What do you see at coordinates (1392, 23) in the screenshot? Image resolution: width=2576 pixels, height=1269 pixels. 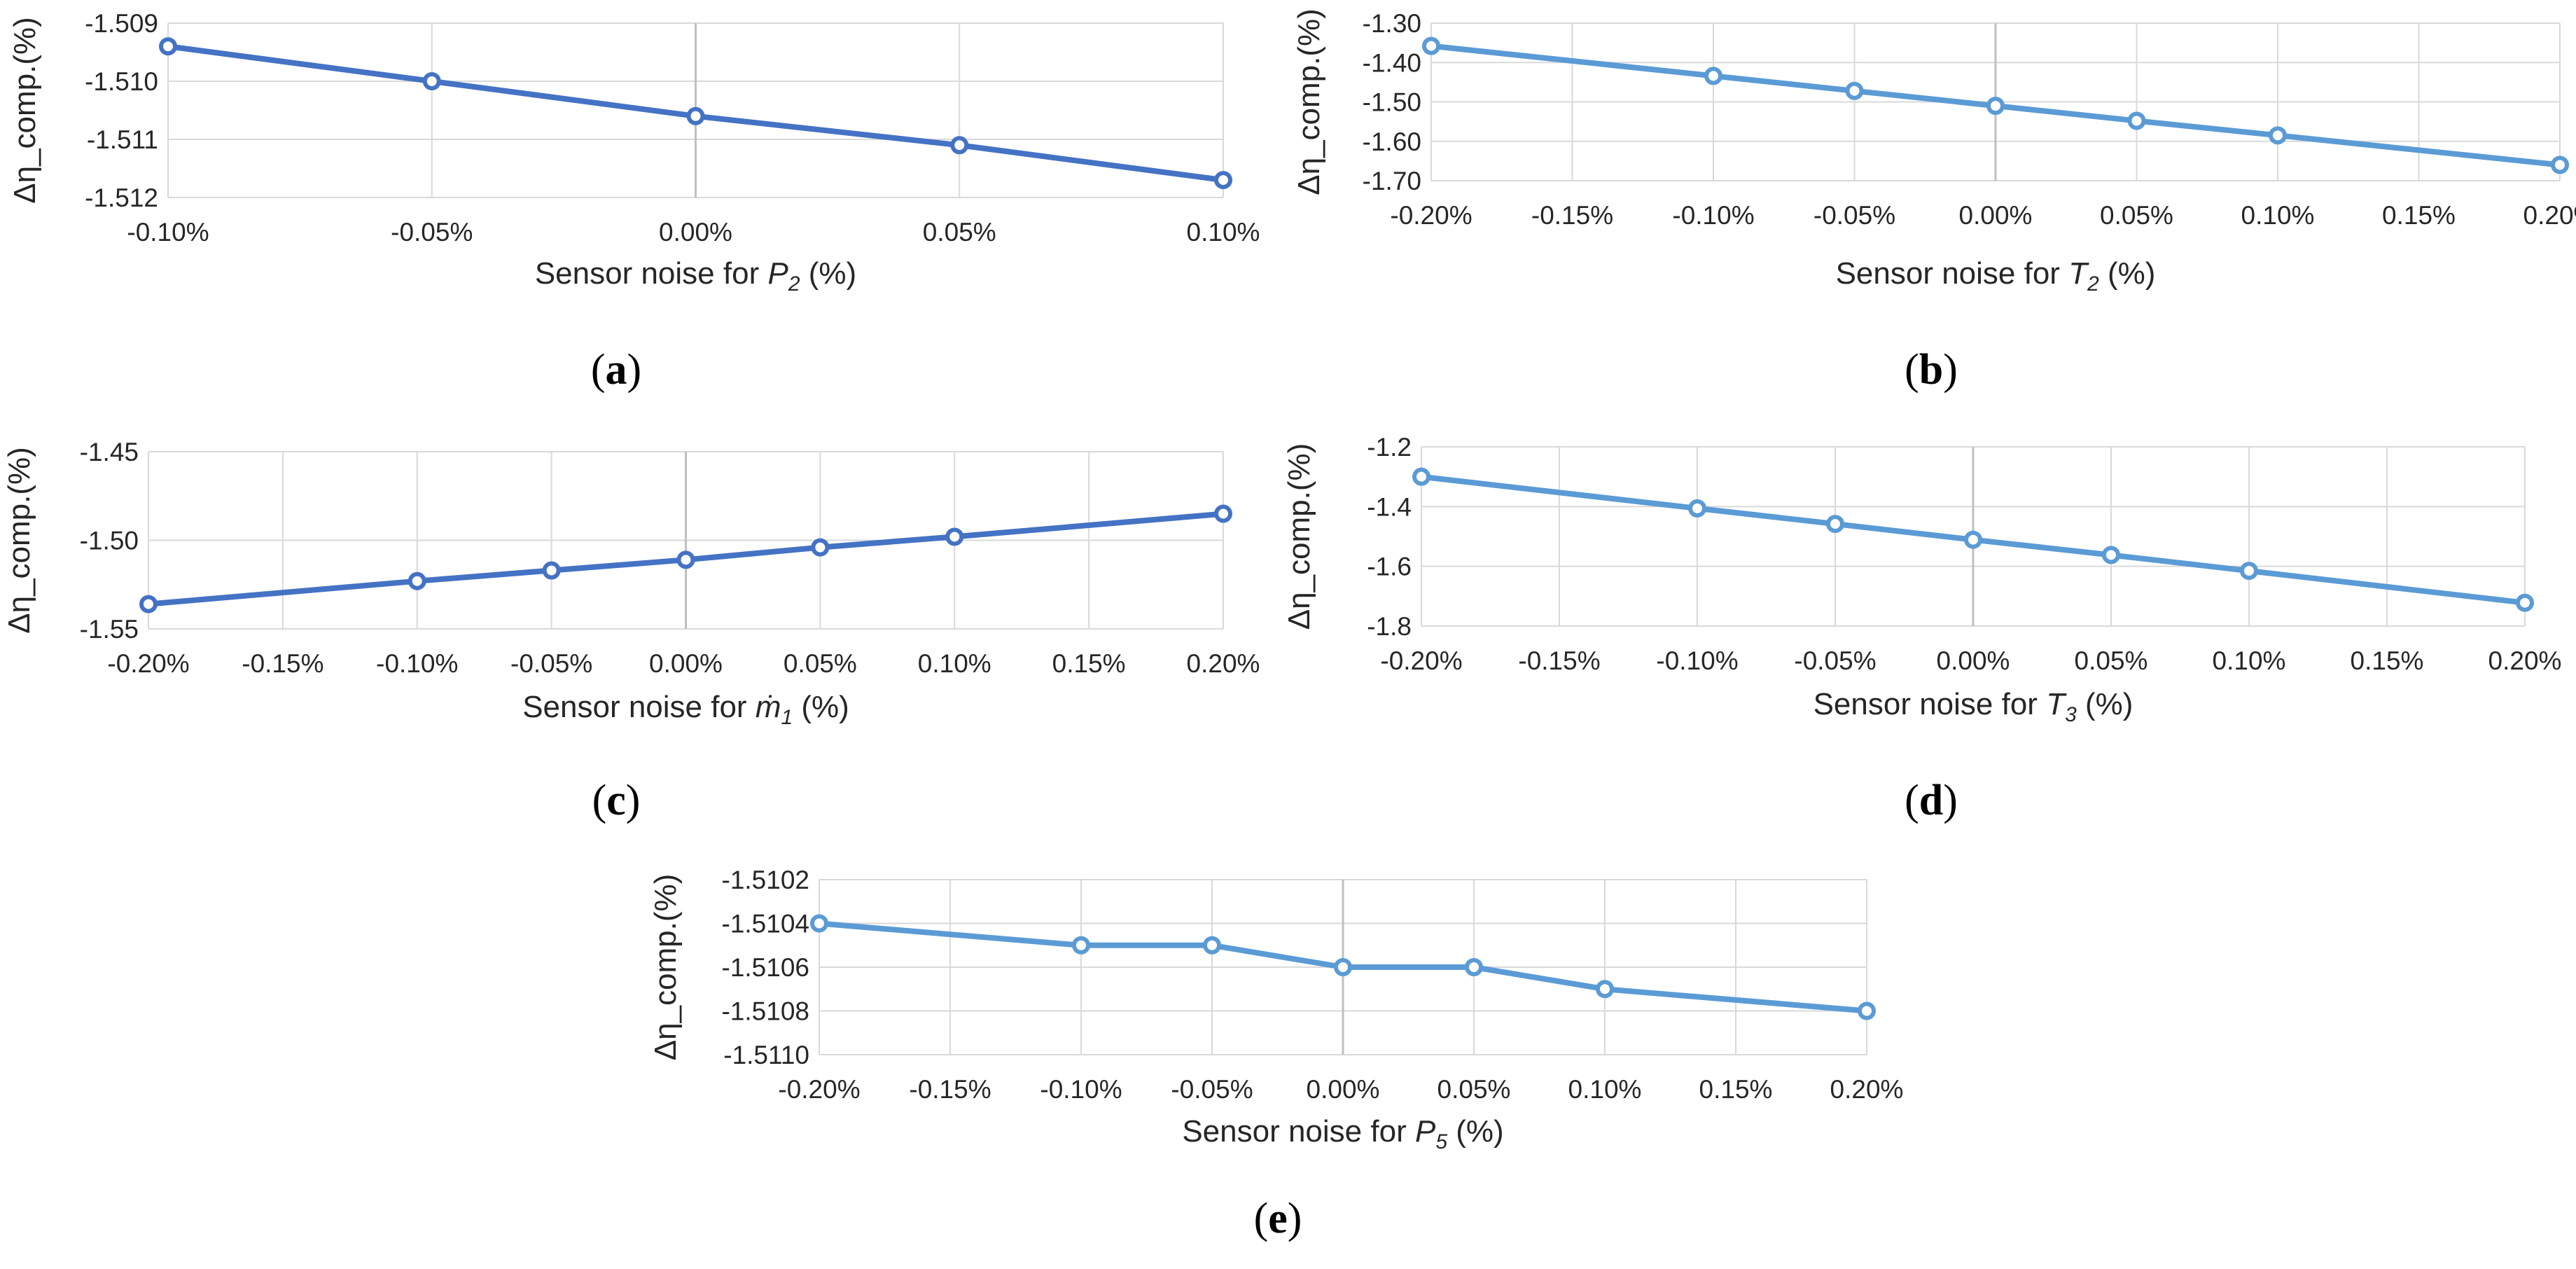 I see `y-tick-label: -1.30` at bounding box center [1392, 23].